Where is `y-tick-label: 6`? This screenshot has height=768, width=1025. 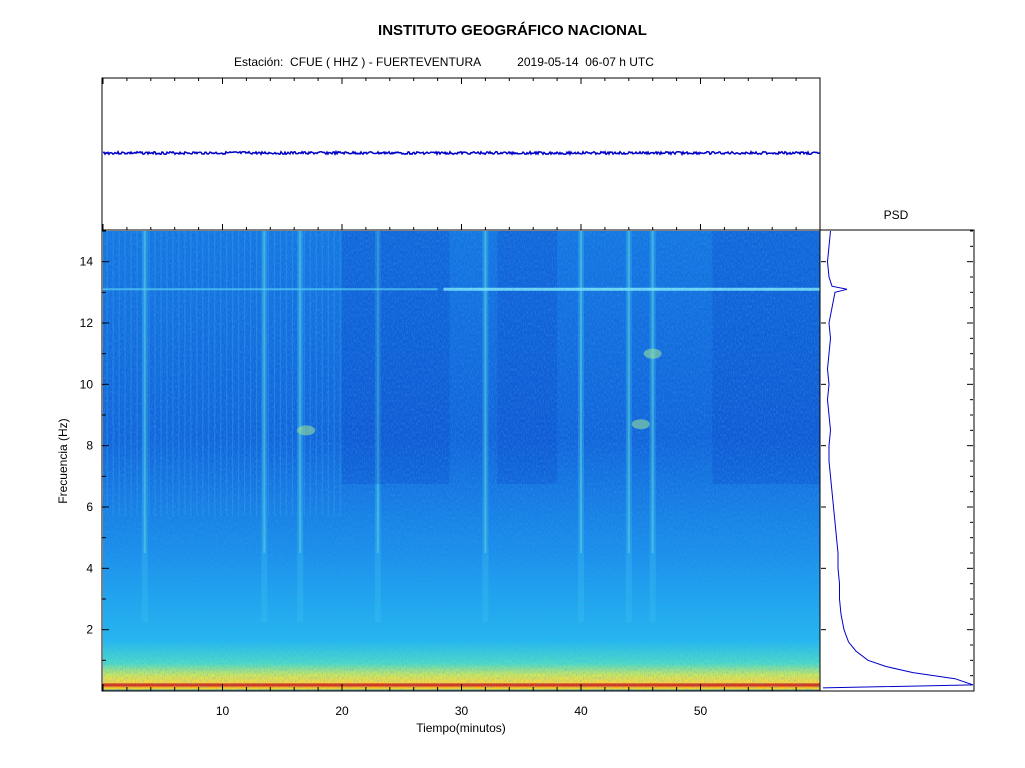 y-tick-label: 6 is located at coordinates (89, 507).